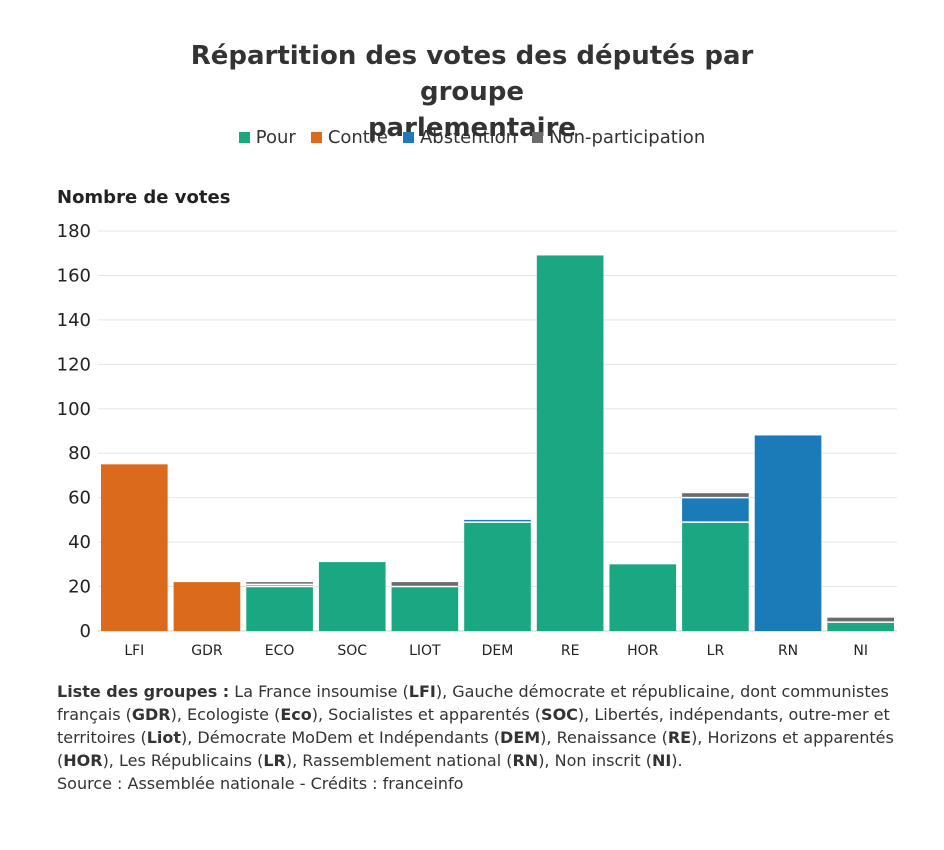  What do you see at coordinates (352, 651) in the screenshot?
I see `x-tick-label: SOC` at bounding box center [352, 651].